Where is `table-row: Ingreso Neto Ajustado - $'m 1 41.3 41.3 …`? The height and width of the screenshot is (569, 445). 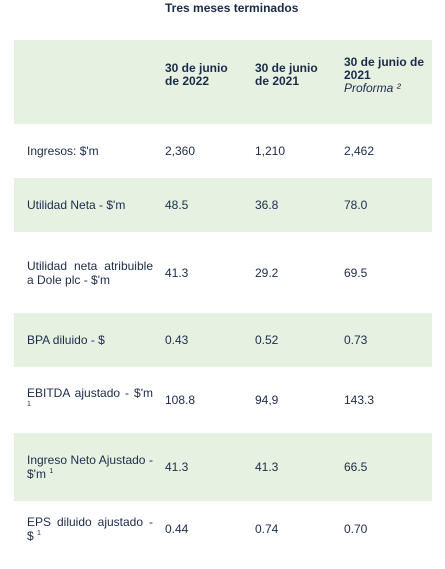 table-row: Ingreso Neto Ajustado - $'m 1 41.3 41.3 … is located at coordinates (223, 467).